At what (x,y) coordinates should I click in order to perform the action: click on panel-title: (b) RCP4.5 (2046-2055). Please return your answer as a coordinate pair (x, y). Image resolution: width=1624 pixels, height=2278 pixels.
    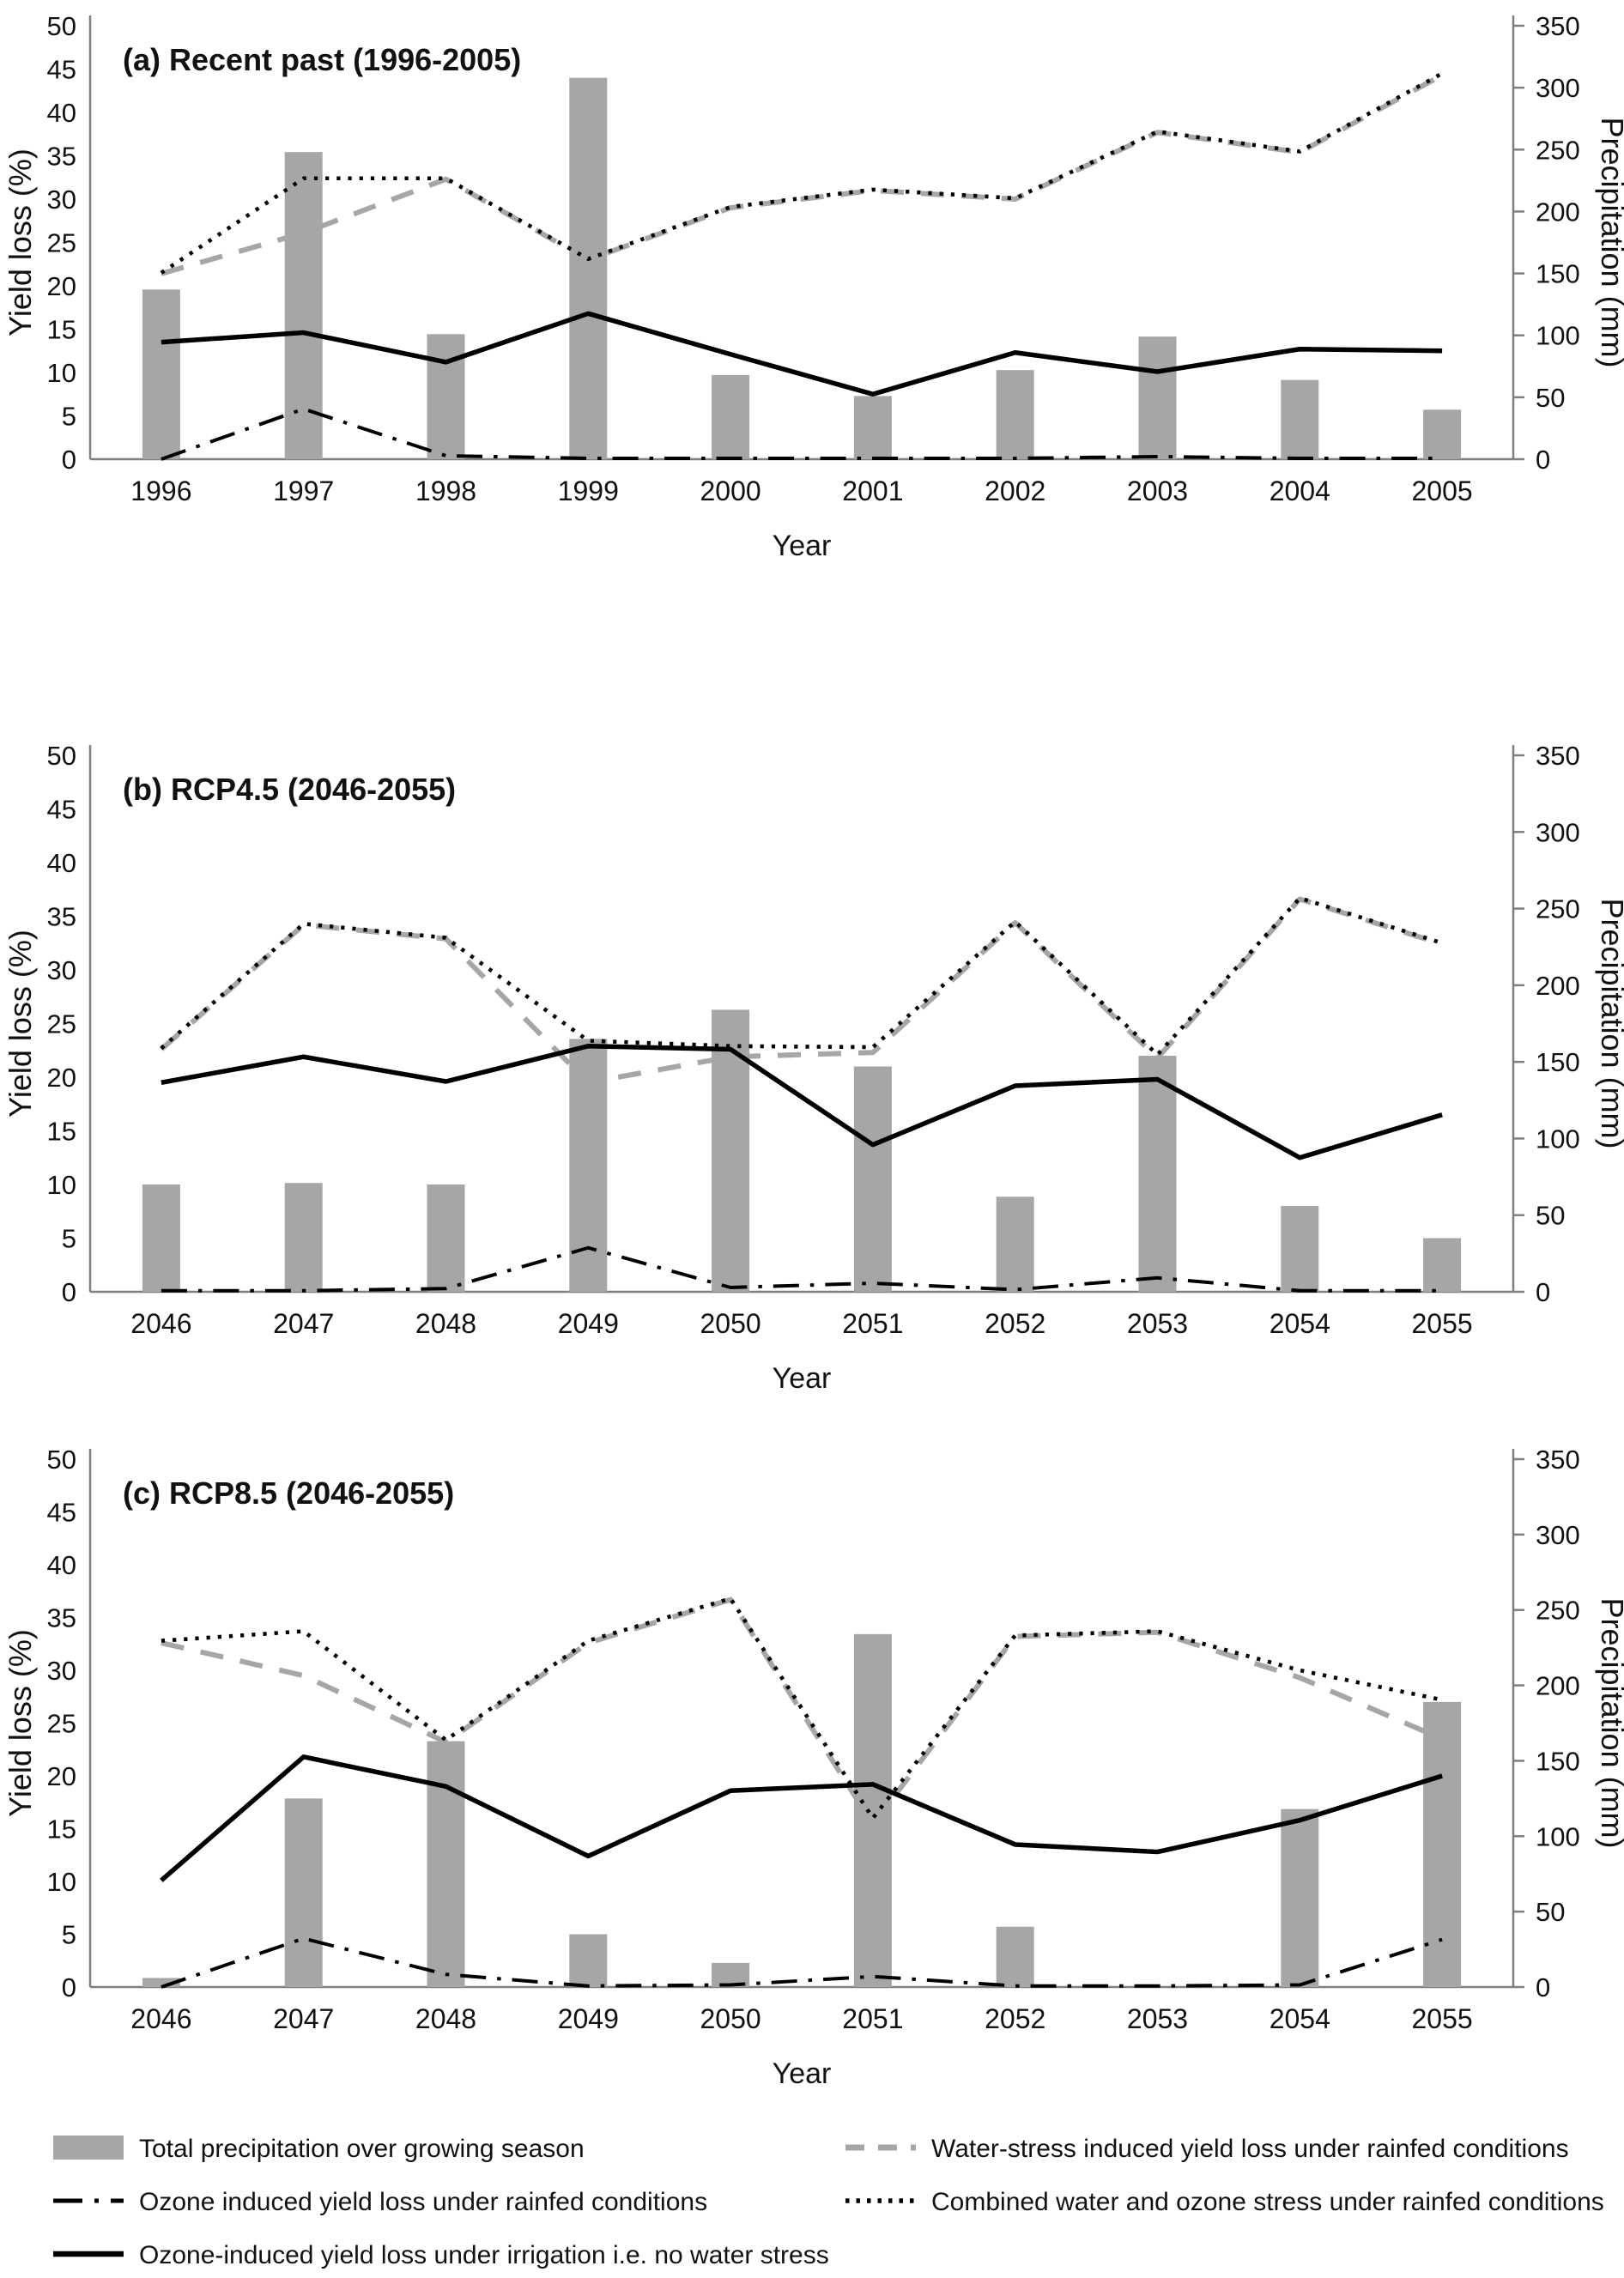
    Looking at the image, I should click on (289, 789).